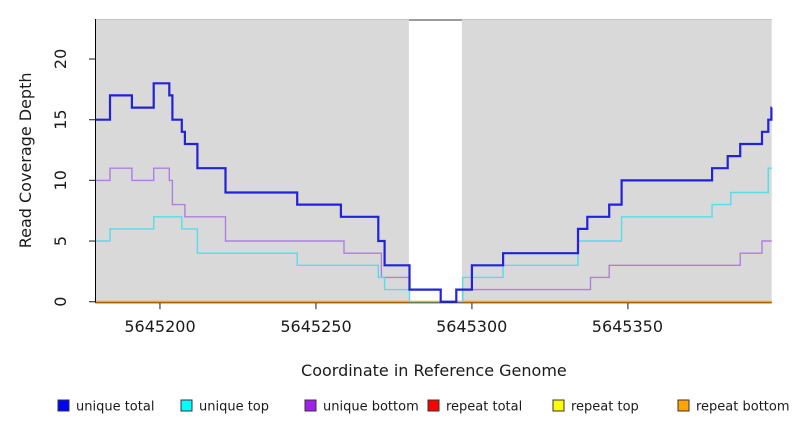  I want to click on legend-swatch-unique-total, so click(63, 405).